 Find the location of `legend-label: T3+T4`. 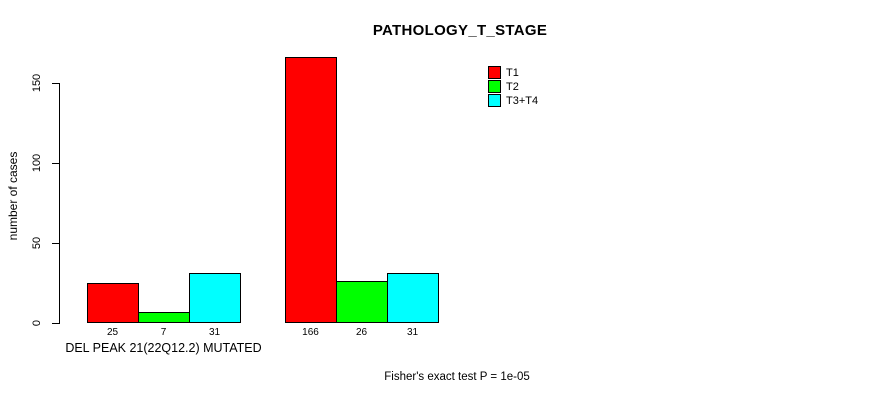

legend-label: T3+T4 is located at coordinates (522, 100).